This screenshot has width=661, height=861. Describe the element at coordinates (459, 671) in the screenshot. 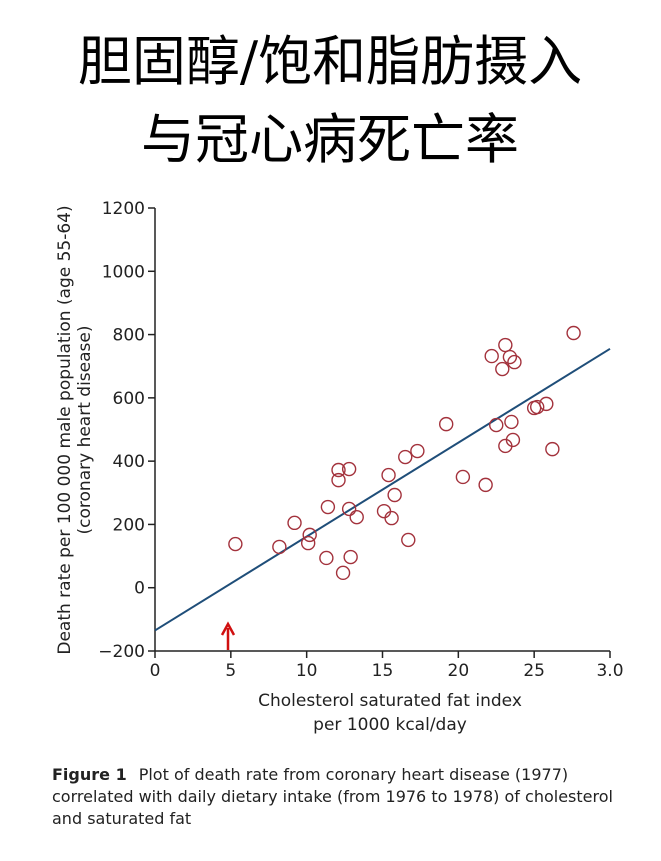

I see `x-tick-label: 20` at that location.